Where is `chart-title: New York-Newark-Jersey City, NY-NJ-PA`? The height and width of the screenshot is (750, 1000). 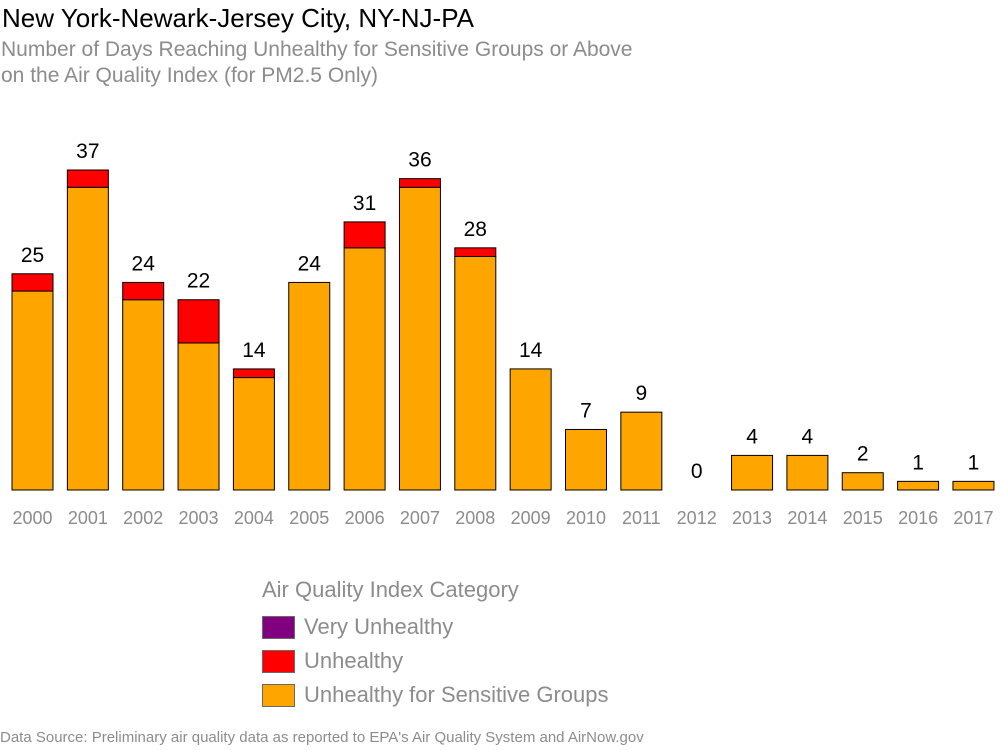
chart-title: New York-Newark-Jersey City, NY-NJ-PA is located at coordinates (238, 18).